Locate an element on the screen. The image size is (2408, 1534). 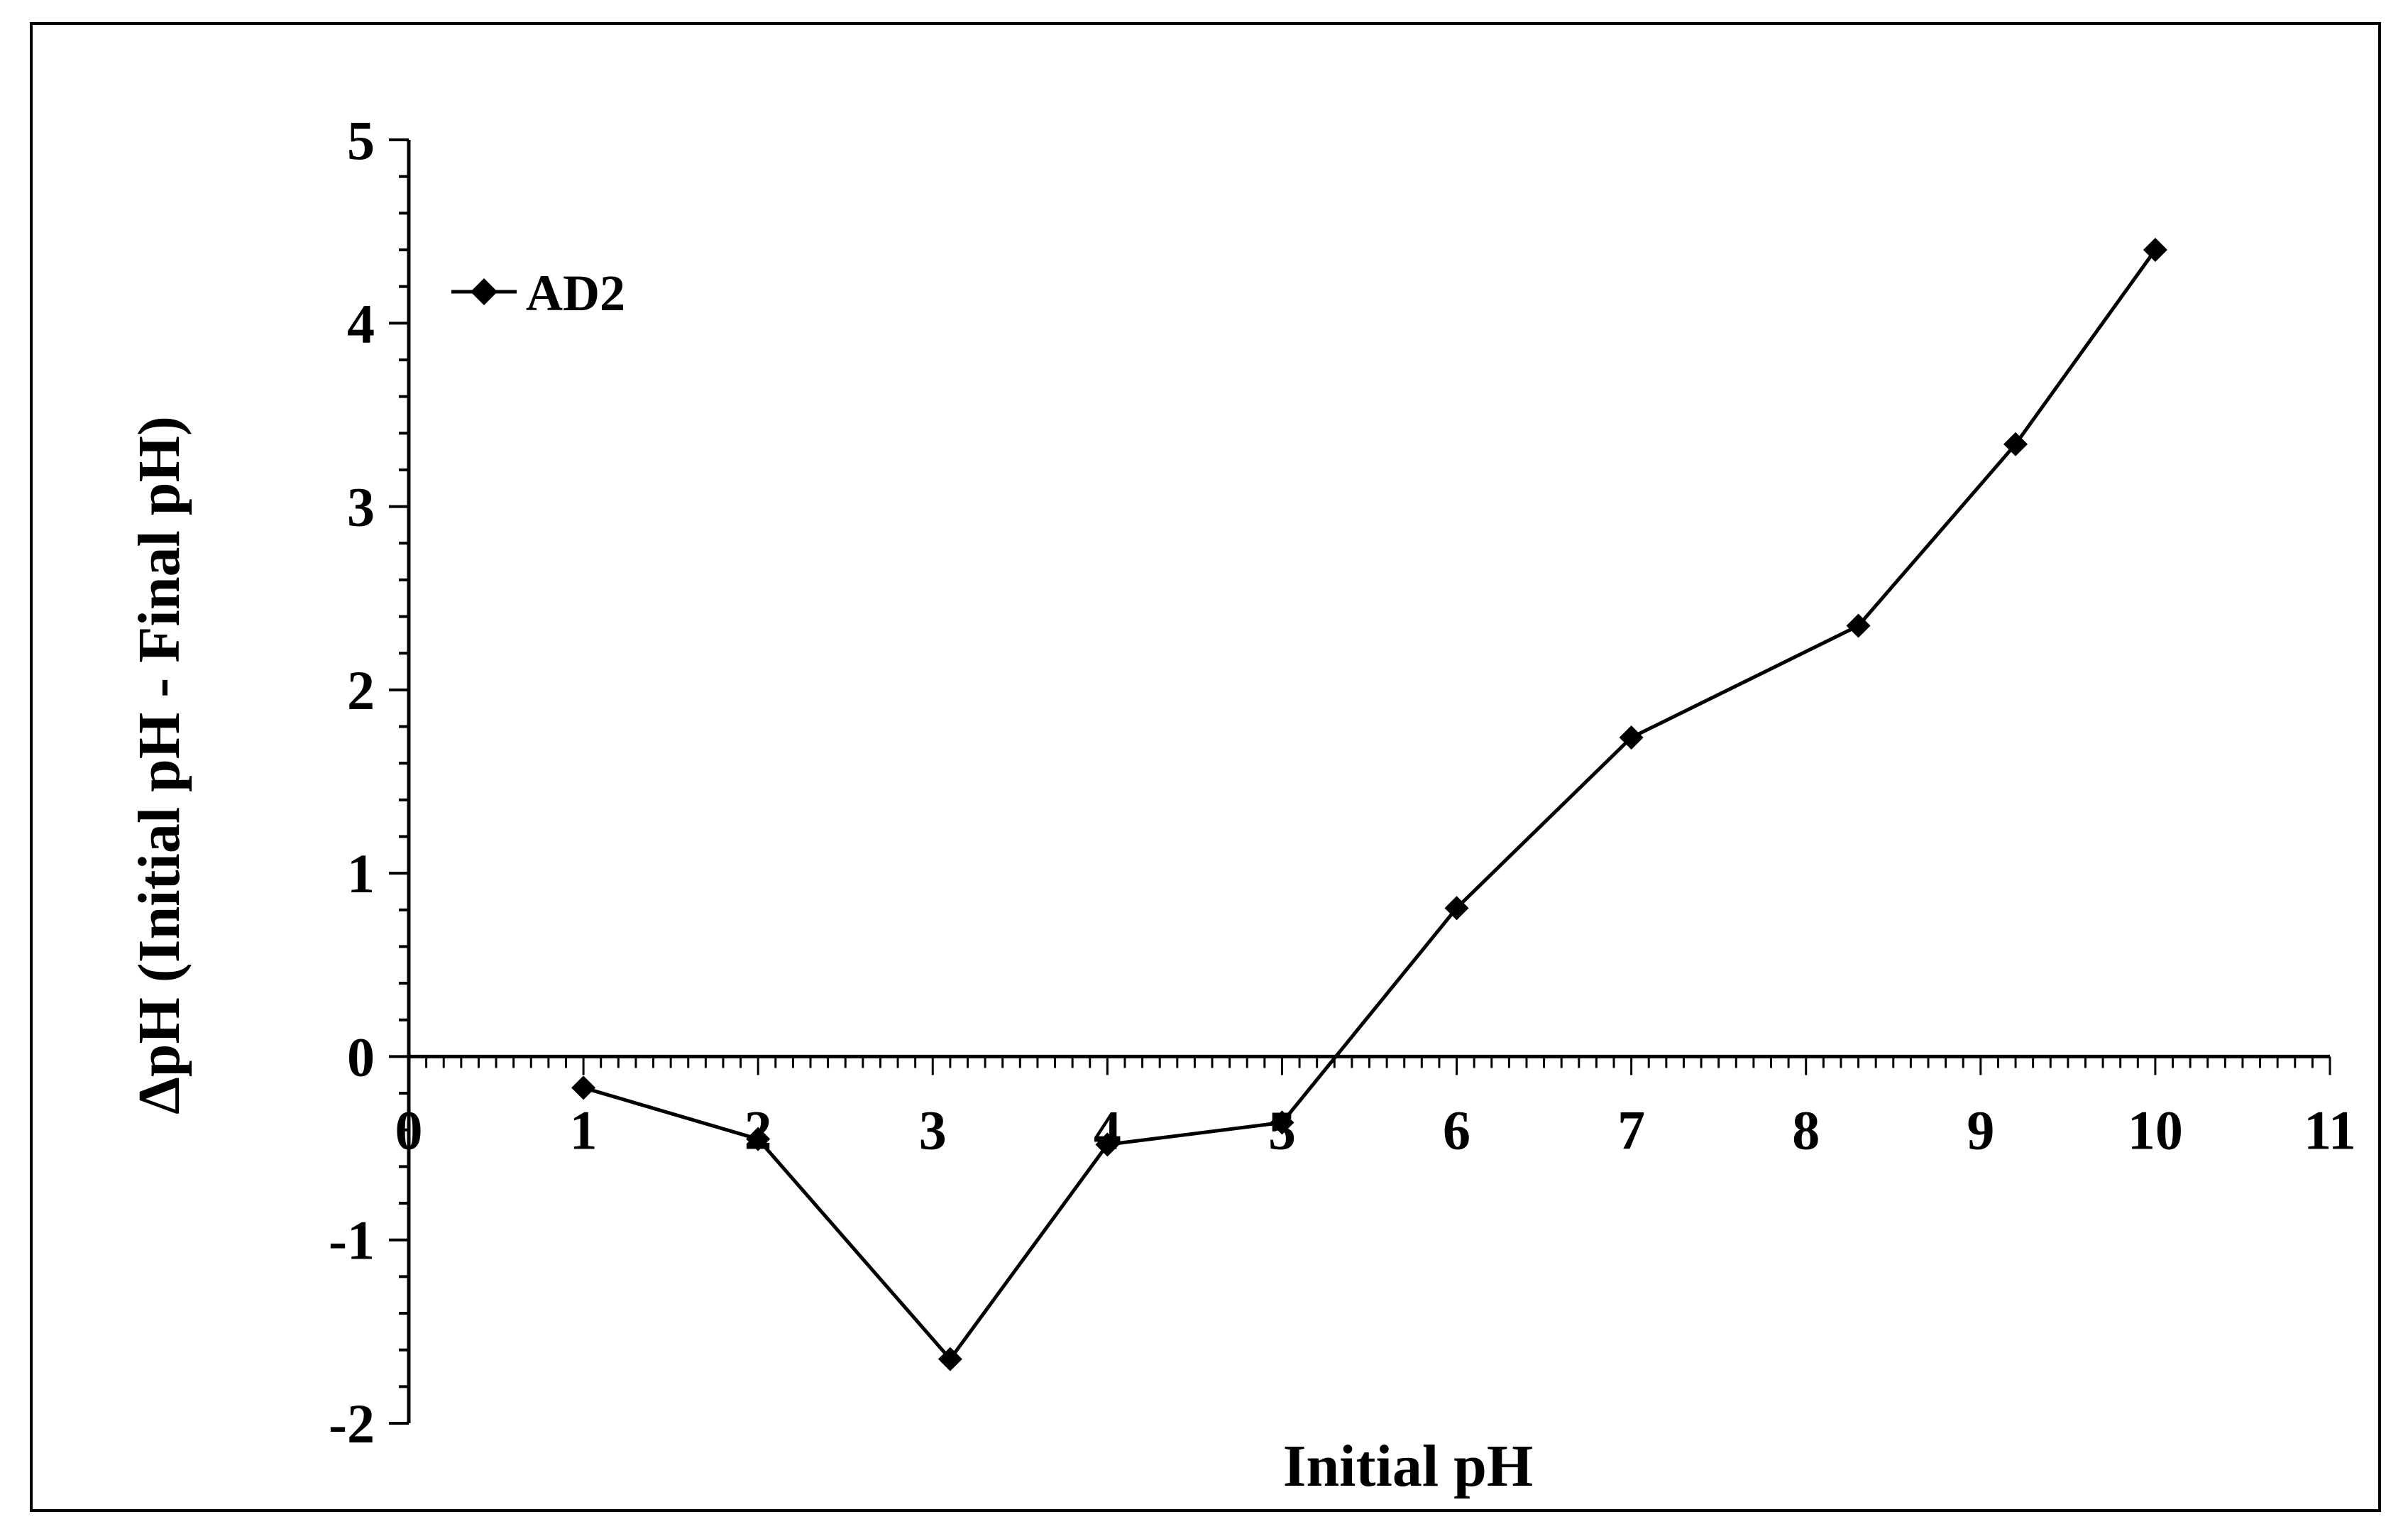
x-axis-title: Initial pH is located at coordinates (1408, 1466).